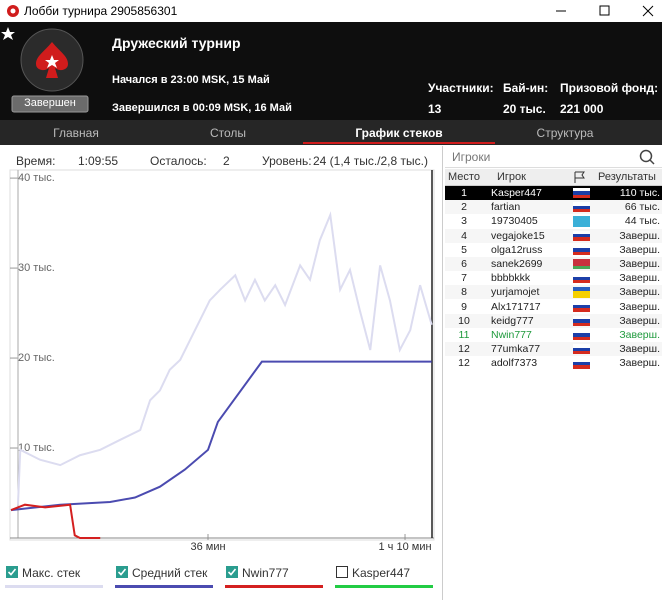  I want to click on info-value: 2, so click(226, 161).